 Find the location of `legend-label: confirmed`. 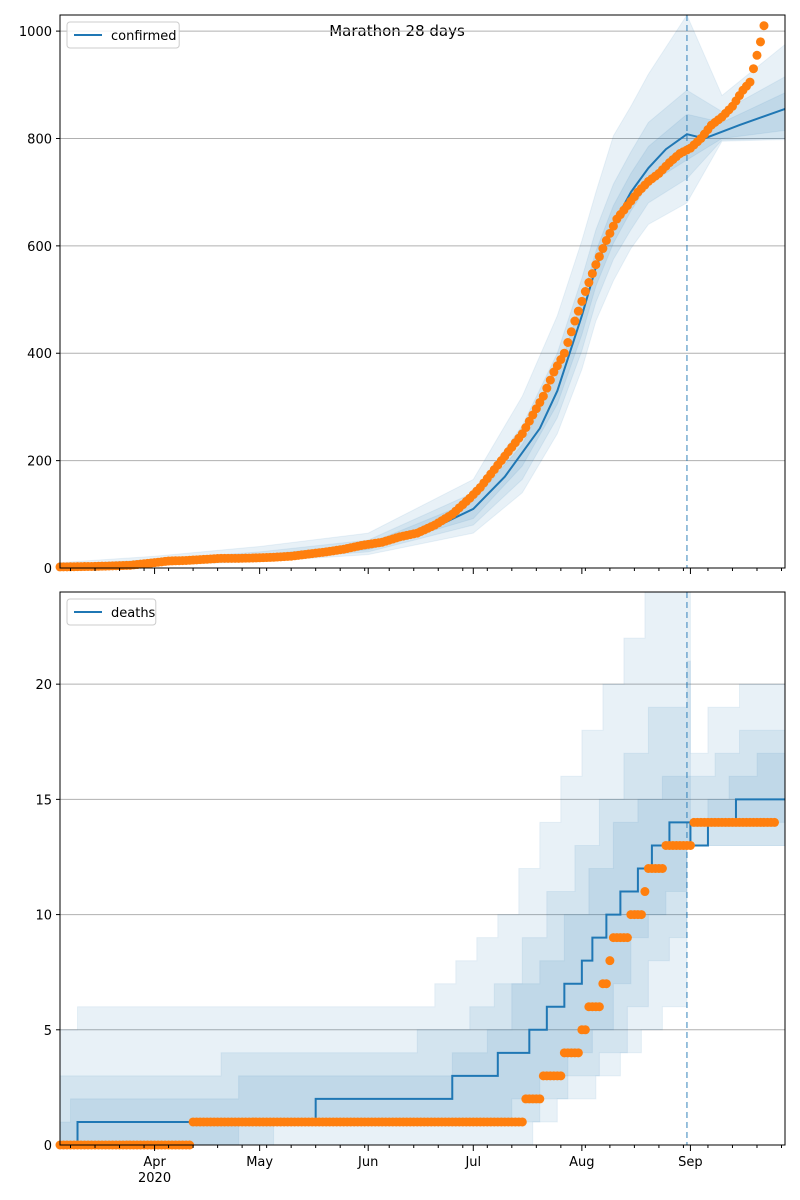

legend-label: confirmed is located at coordinates (144, 36).